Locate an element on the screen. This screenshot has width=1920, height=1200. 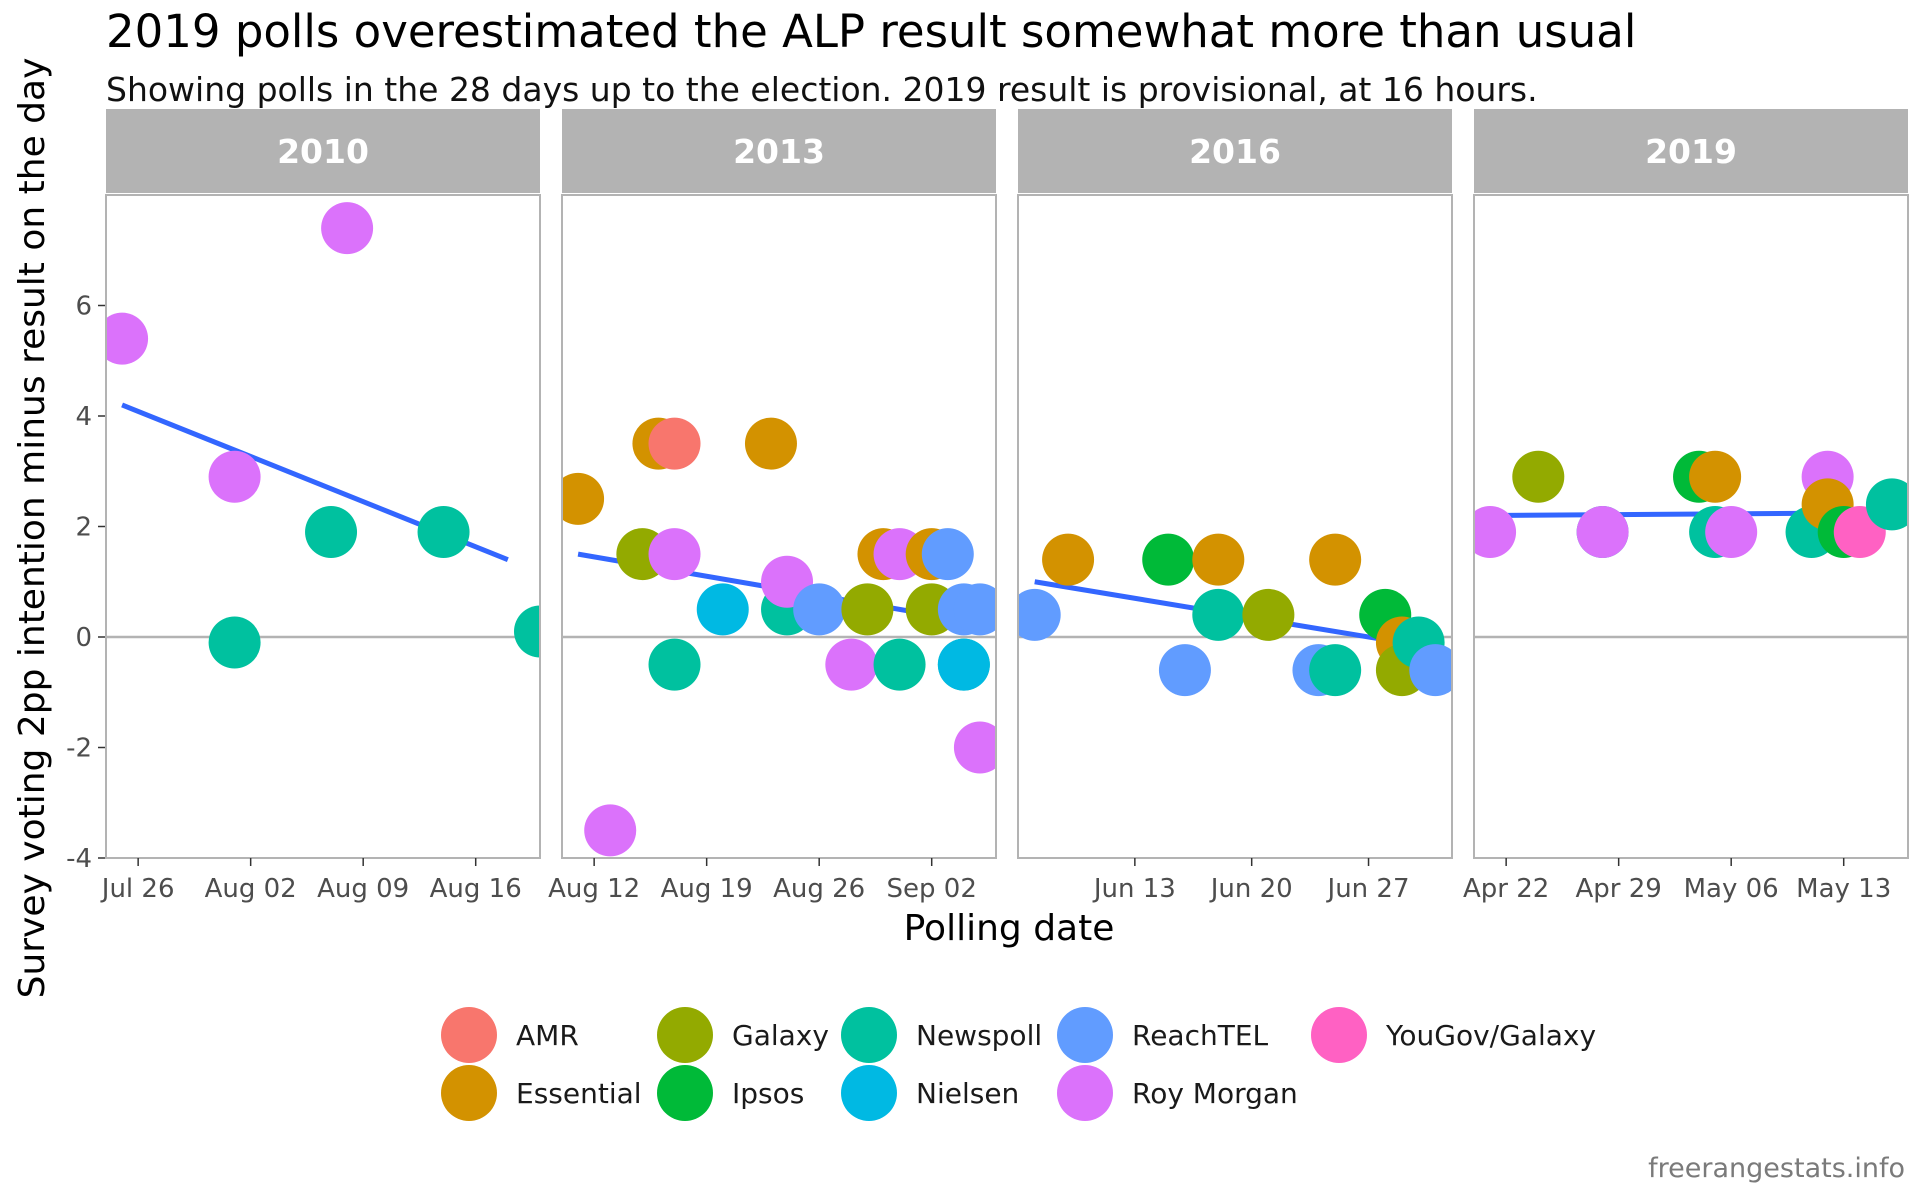
x-tick-label: Aug 26 is located at coordinates (819, 889).